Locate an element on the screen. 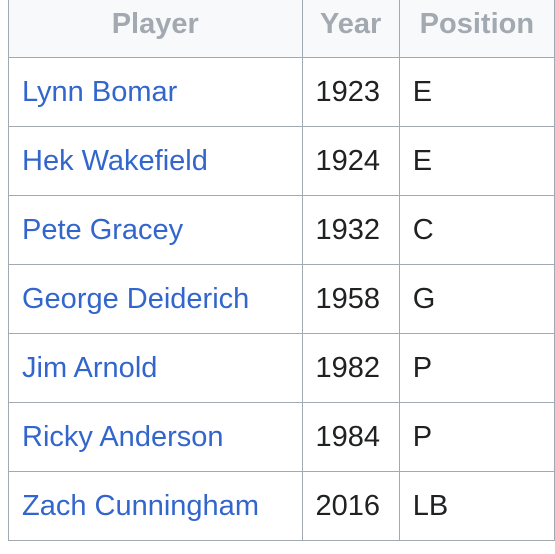 The height and width of the screenshot is (554, 555). player-cell: Pete Gracey is located at coordinates (155, 230).